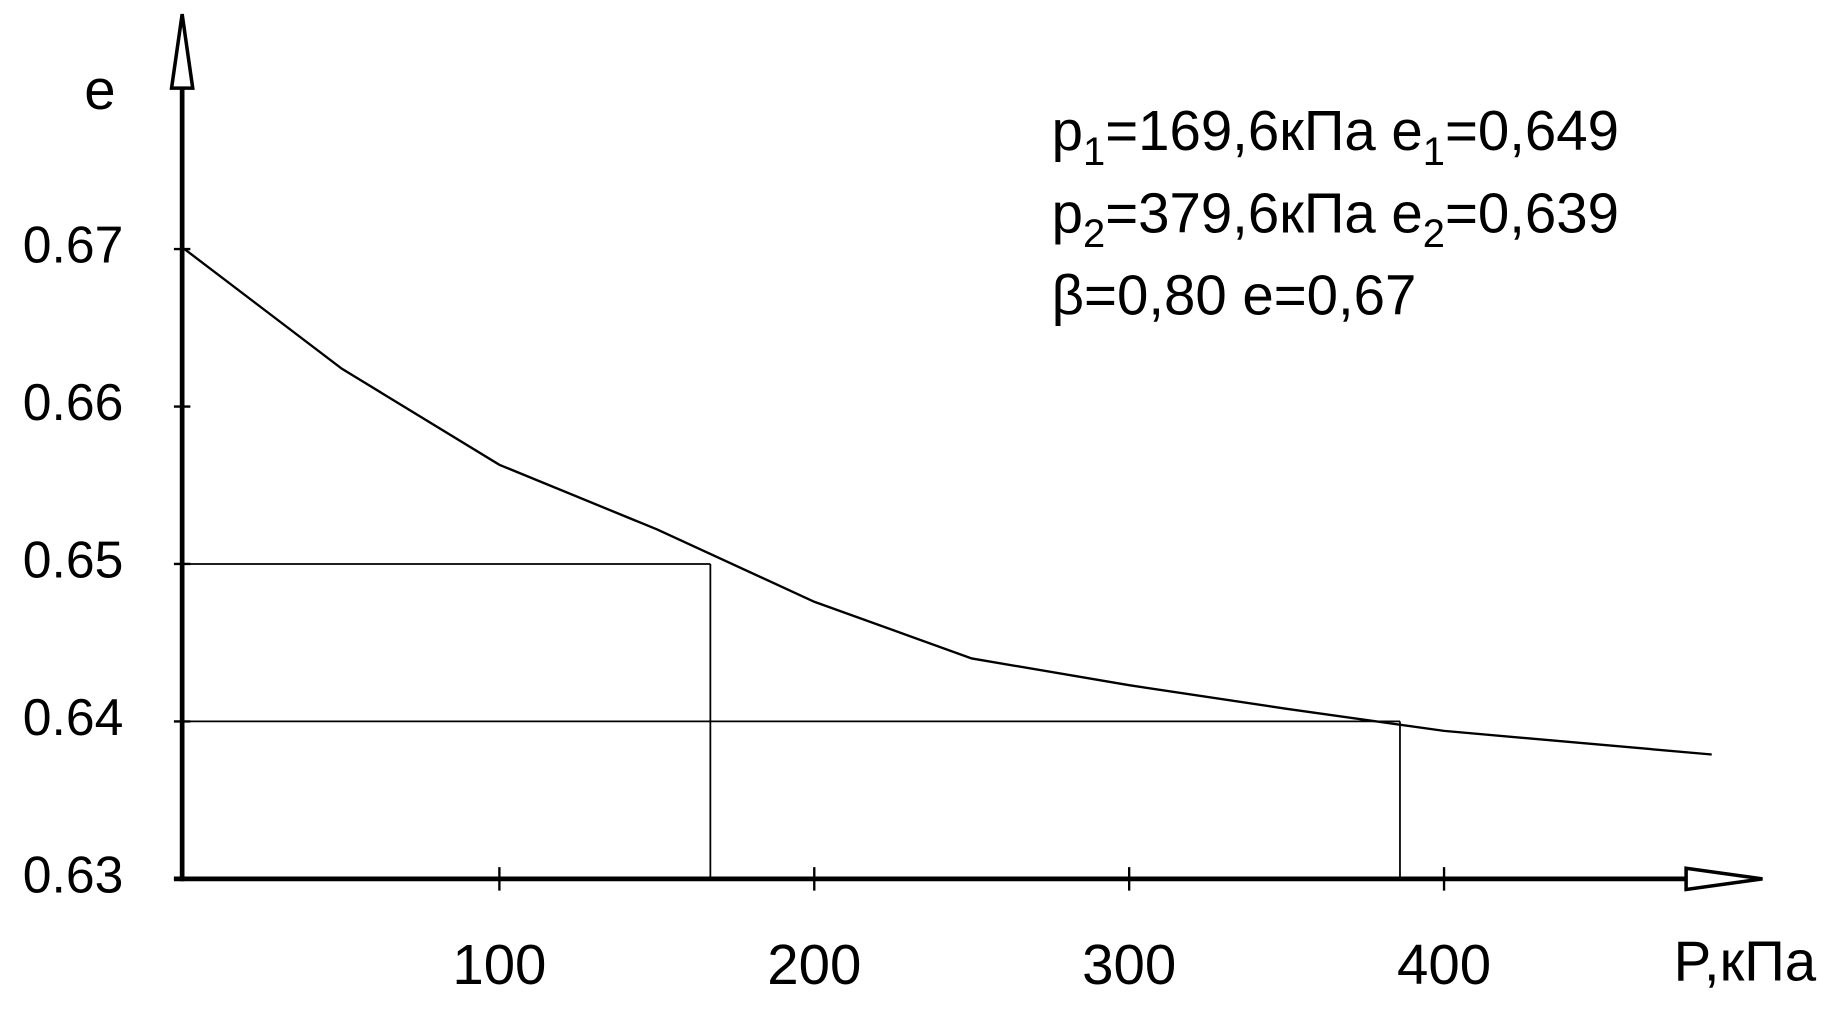  What do you see at coordinates (99, 89) in the screenshot?
I see `y-axis-label: e` at bounding box center [99, 89].